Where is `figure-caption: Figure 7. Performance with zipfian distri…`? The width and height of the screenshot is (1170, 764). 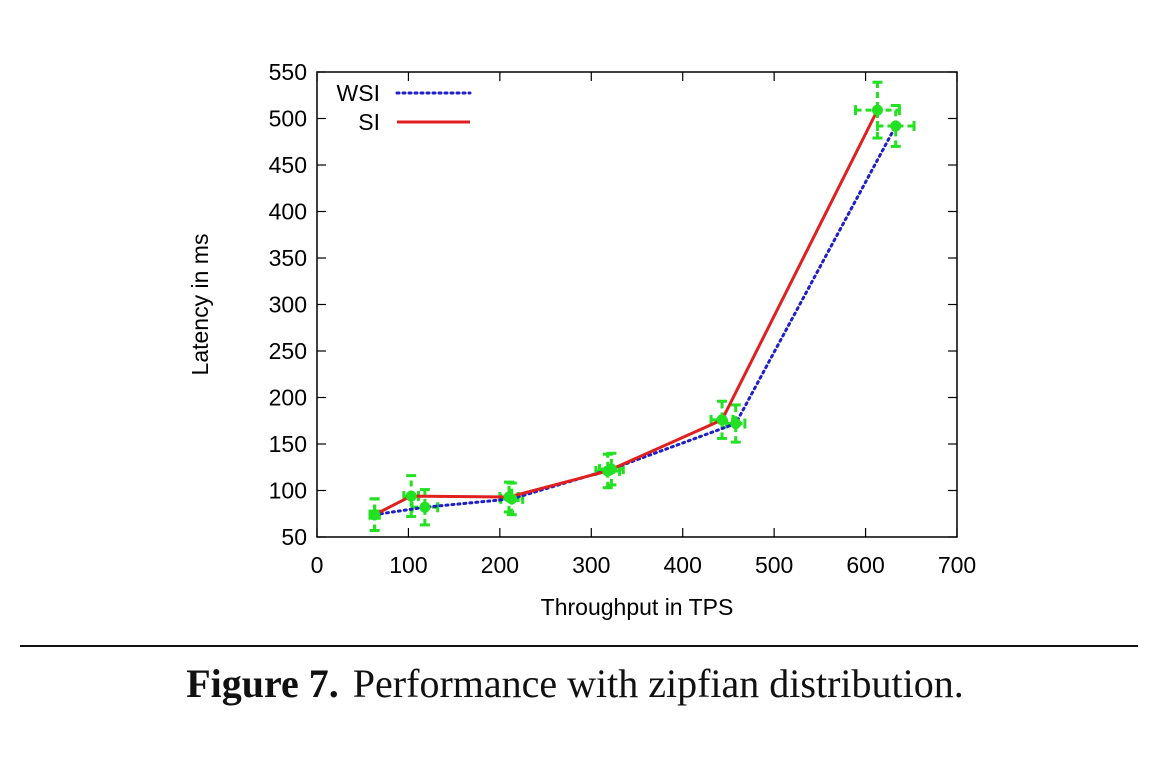
figure-caption: Figure 7. Performance with zipfian distri… is located at coordinates (575, 683).